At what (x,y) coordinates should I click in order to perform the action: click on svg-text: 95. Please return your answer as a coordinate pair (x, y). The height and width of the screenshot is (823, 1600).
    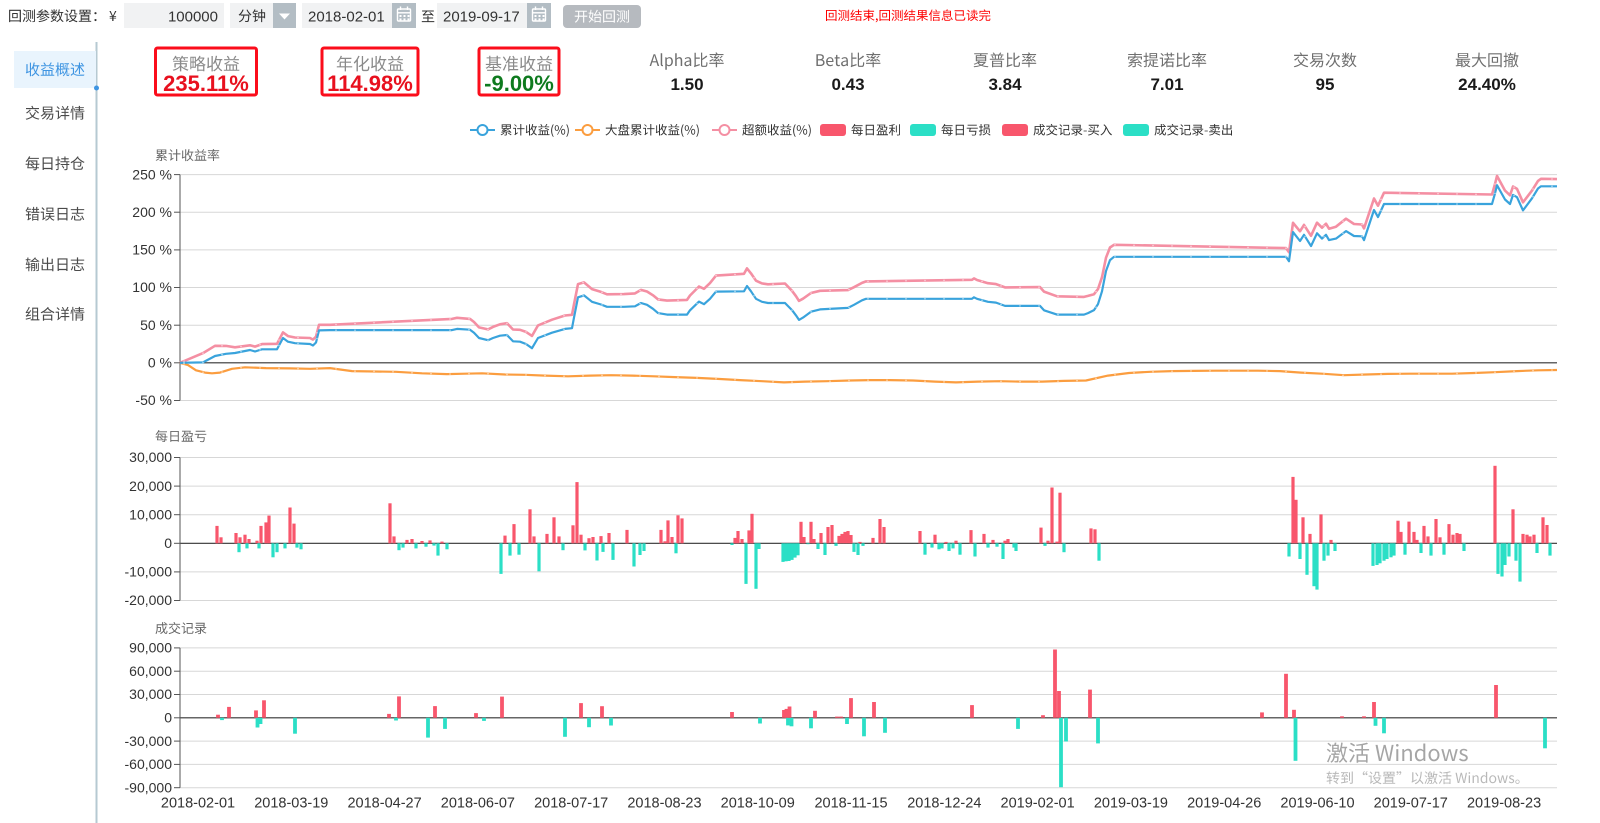
    Looking at the image, I should click on (1325, 84).